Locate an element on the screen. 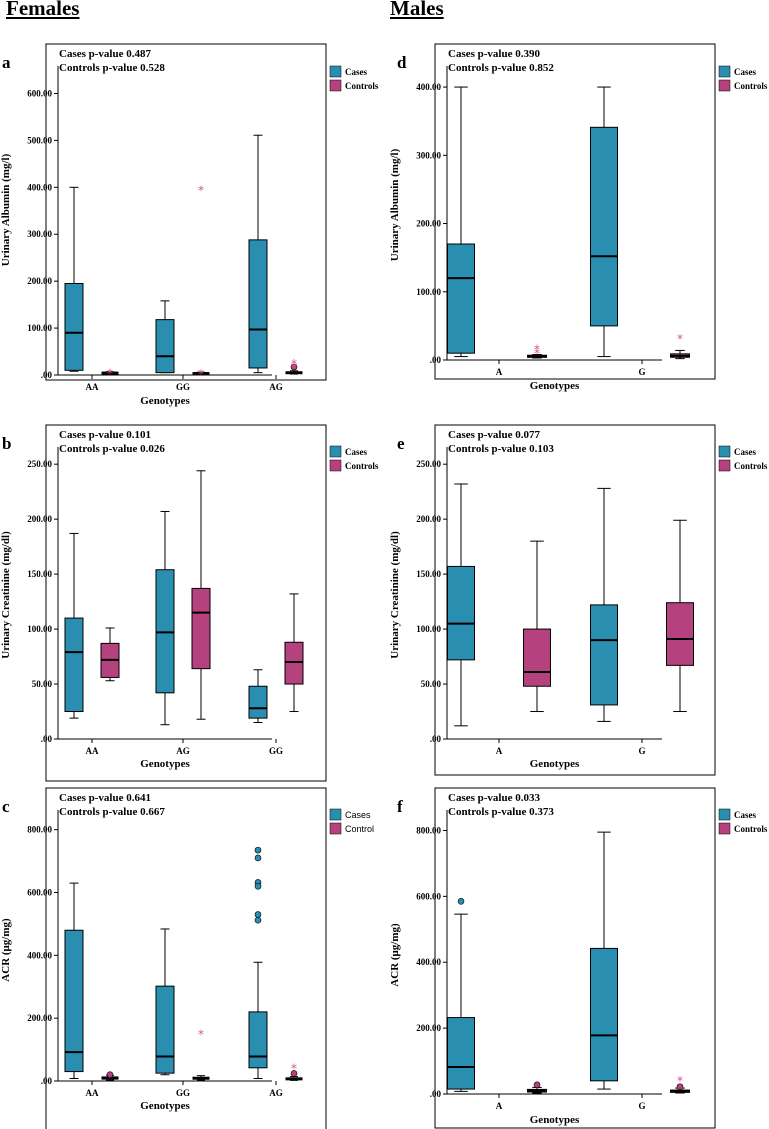 This screenshot has height=1129, width=769. box-controls-GG is located at coordinates (294, 653).